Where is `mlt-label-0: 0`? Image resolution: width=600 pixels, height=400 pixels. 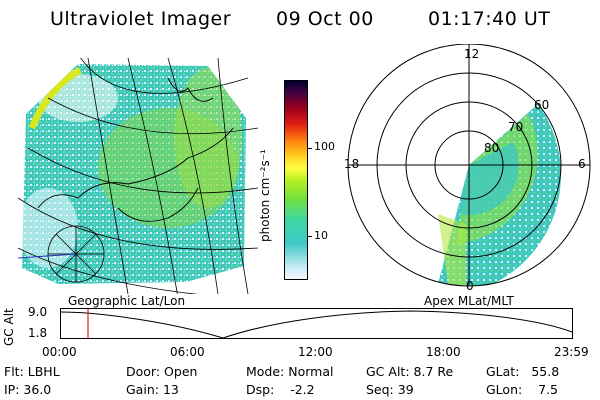
mlt-label-0: 0 is located at coordinates (470, 286).